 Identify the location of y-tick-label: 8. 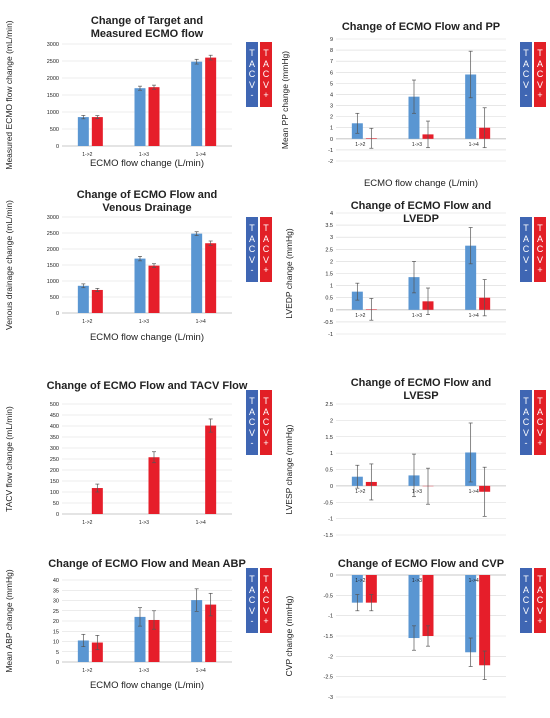
(331, 51).